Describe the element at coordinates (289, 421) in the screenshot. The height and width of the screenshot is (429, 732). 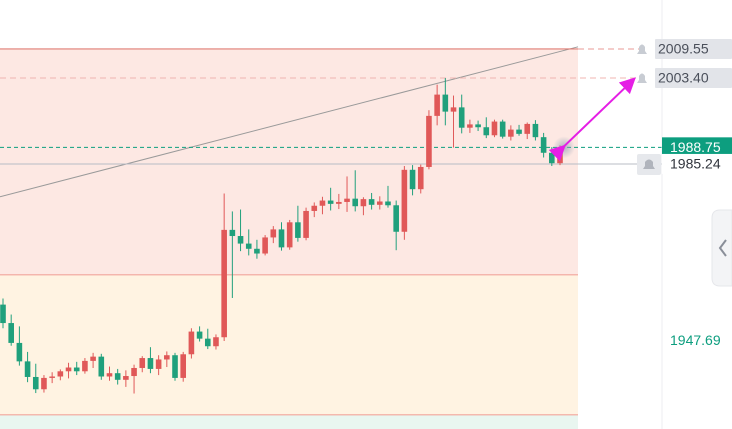
I see `lower-zone` at that location.